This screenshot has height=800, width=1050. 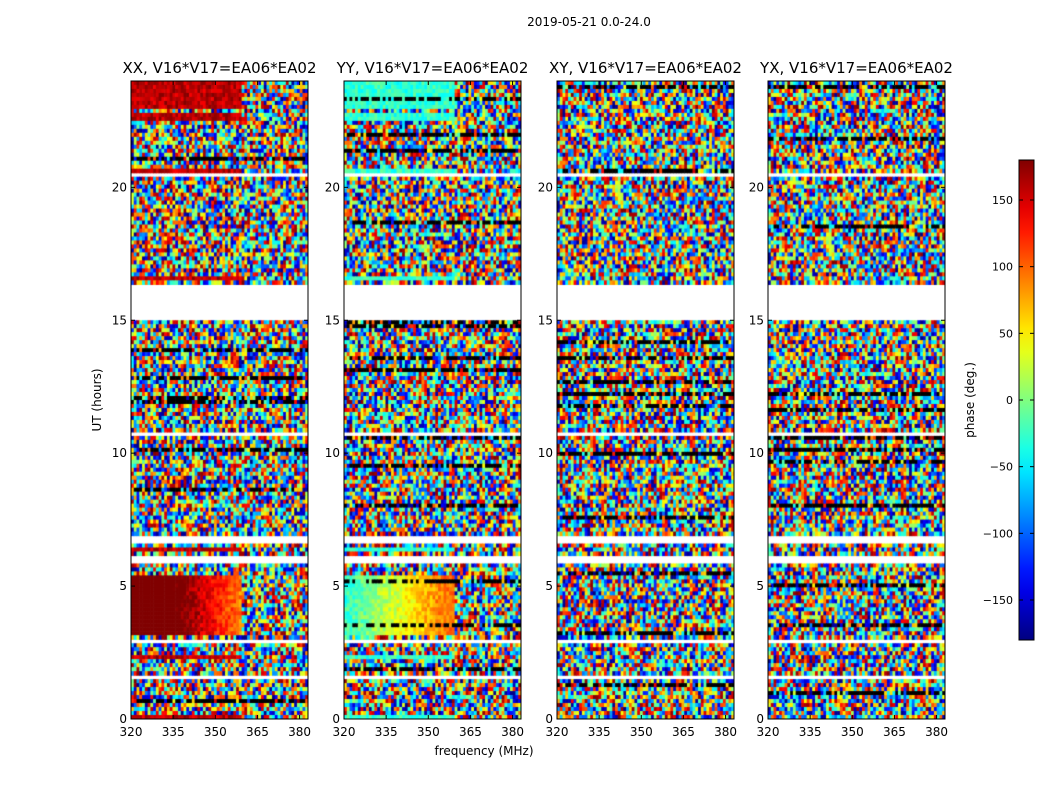 I want to click on panel-title: YX, V16*V17=EA06*EA02, so click(x=856, y=68).